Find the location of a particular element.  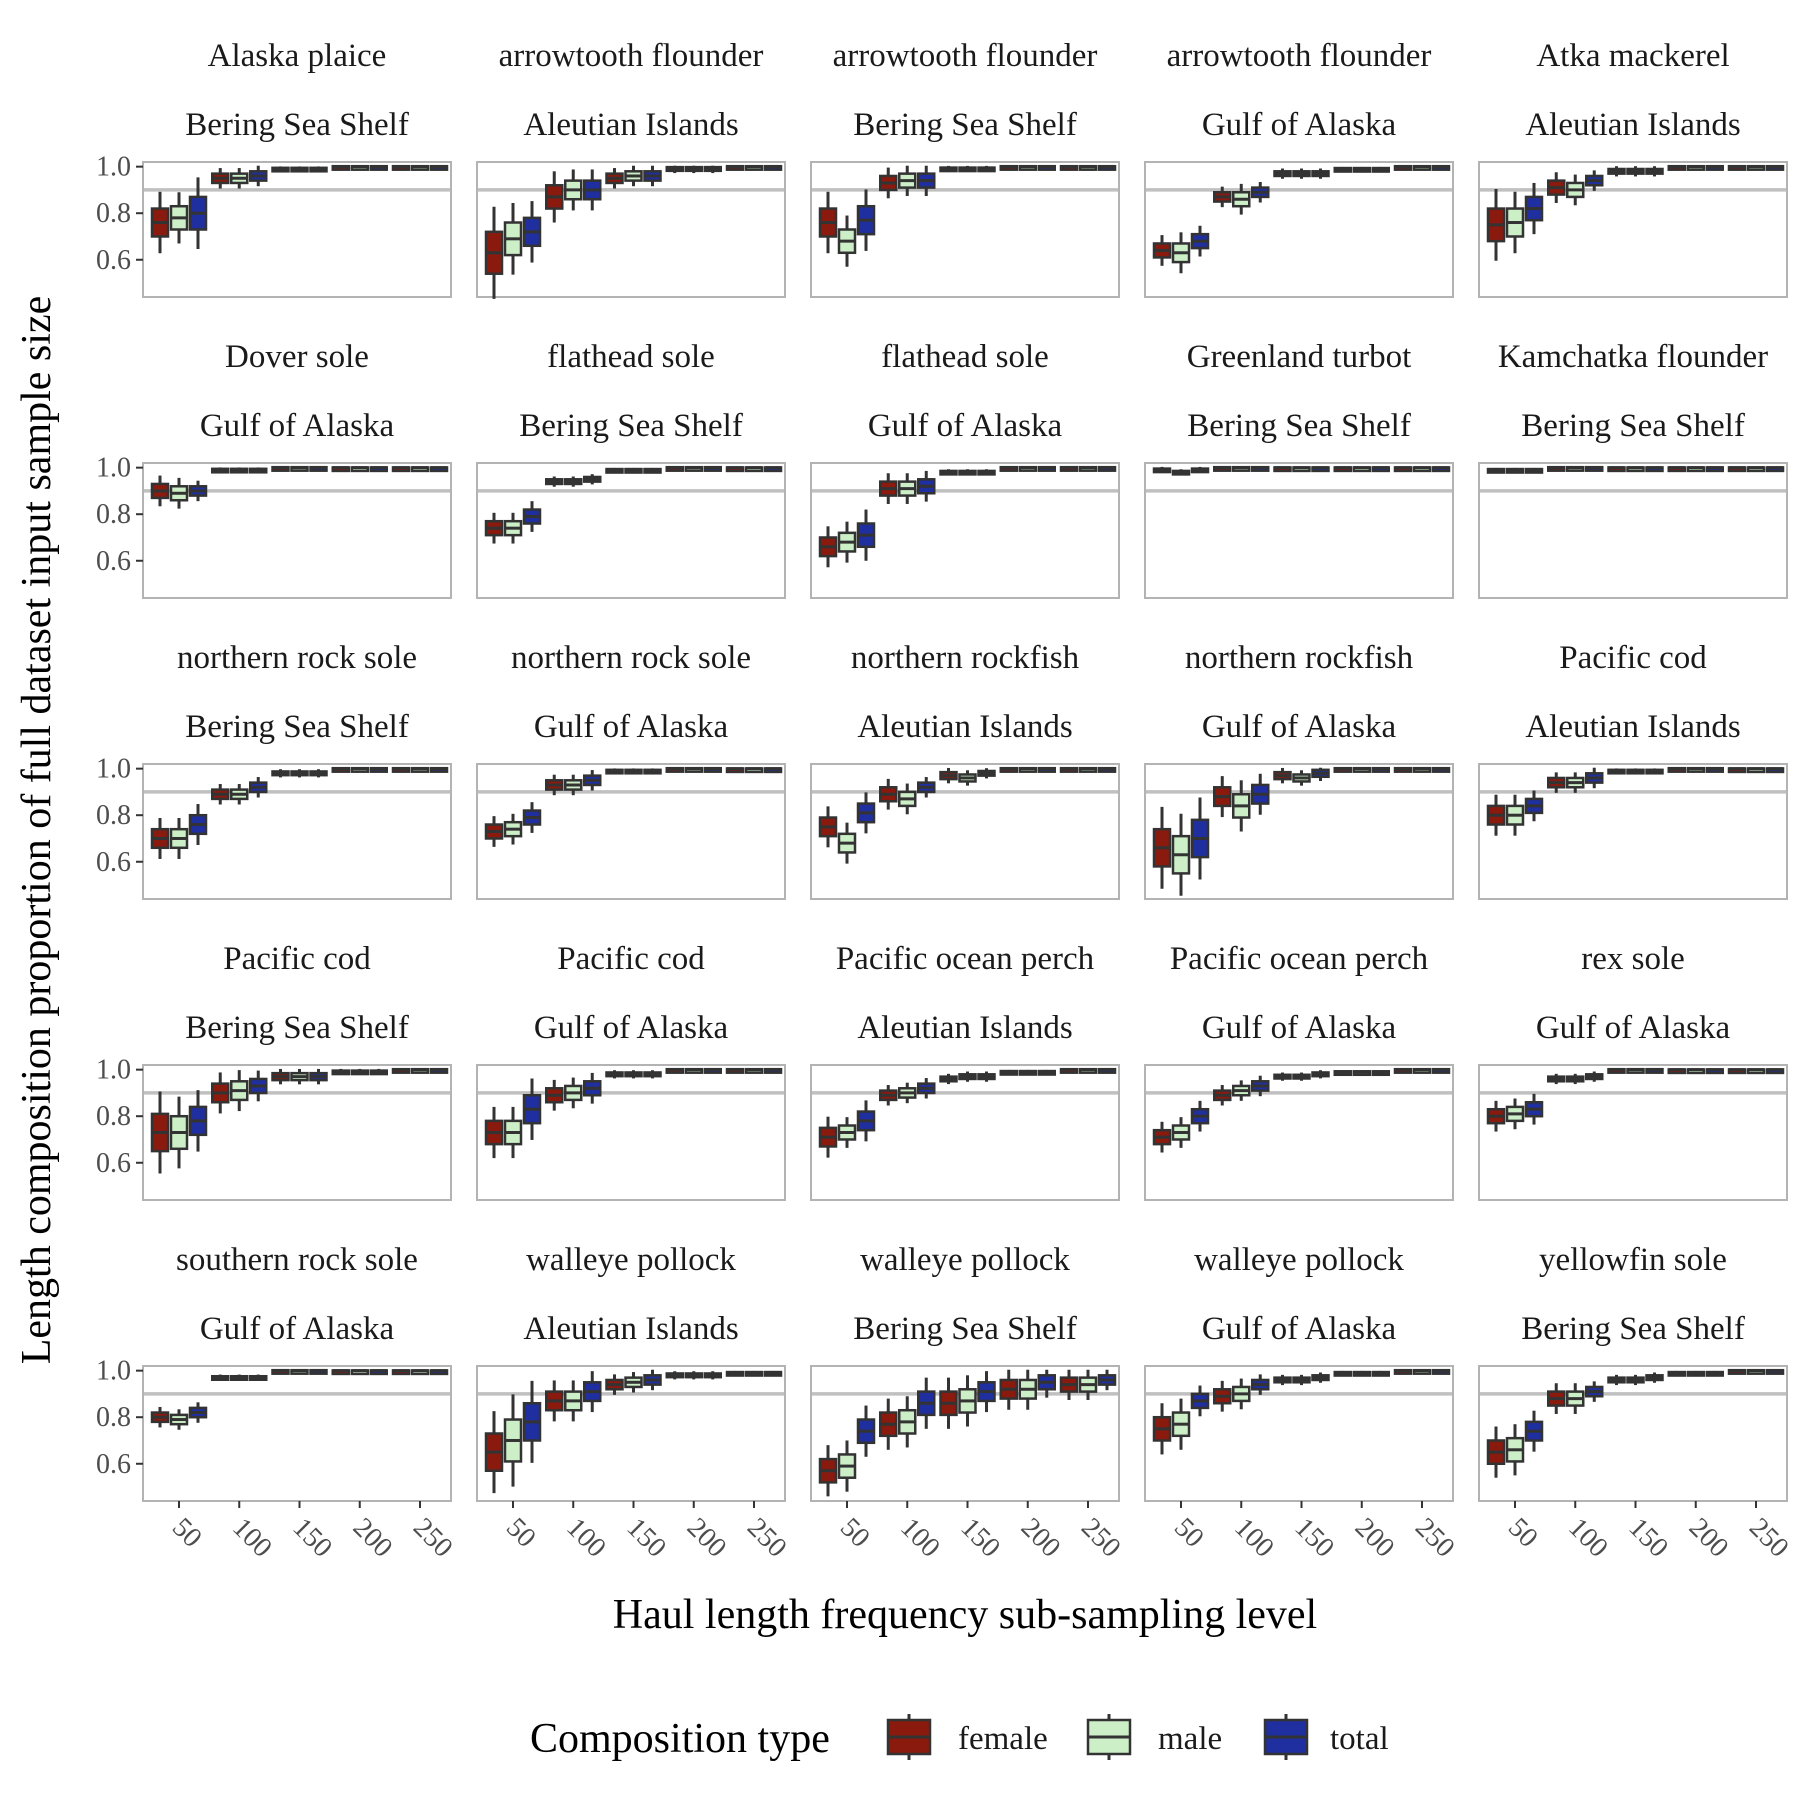

facet-species-label: southern rock sole is located at coordinates (297, 1260).